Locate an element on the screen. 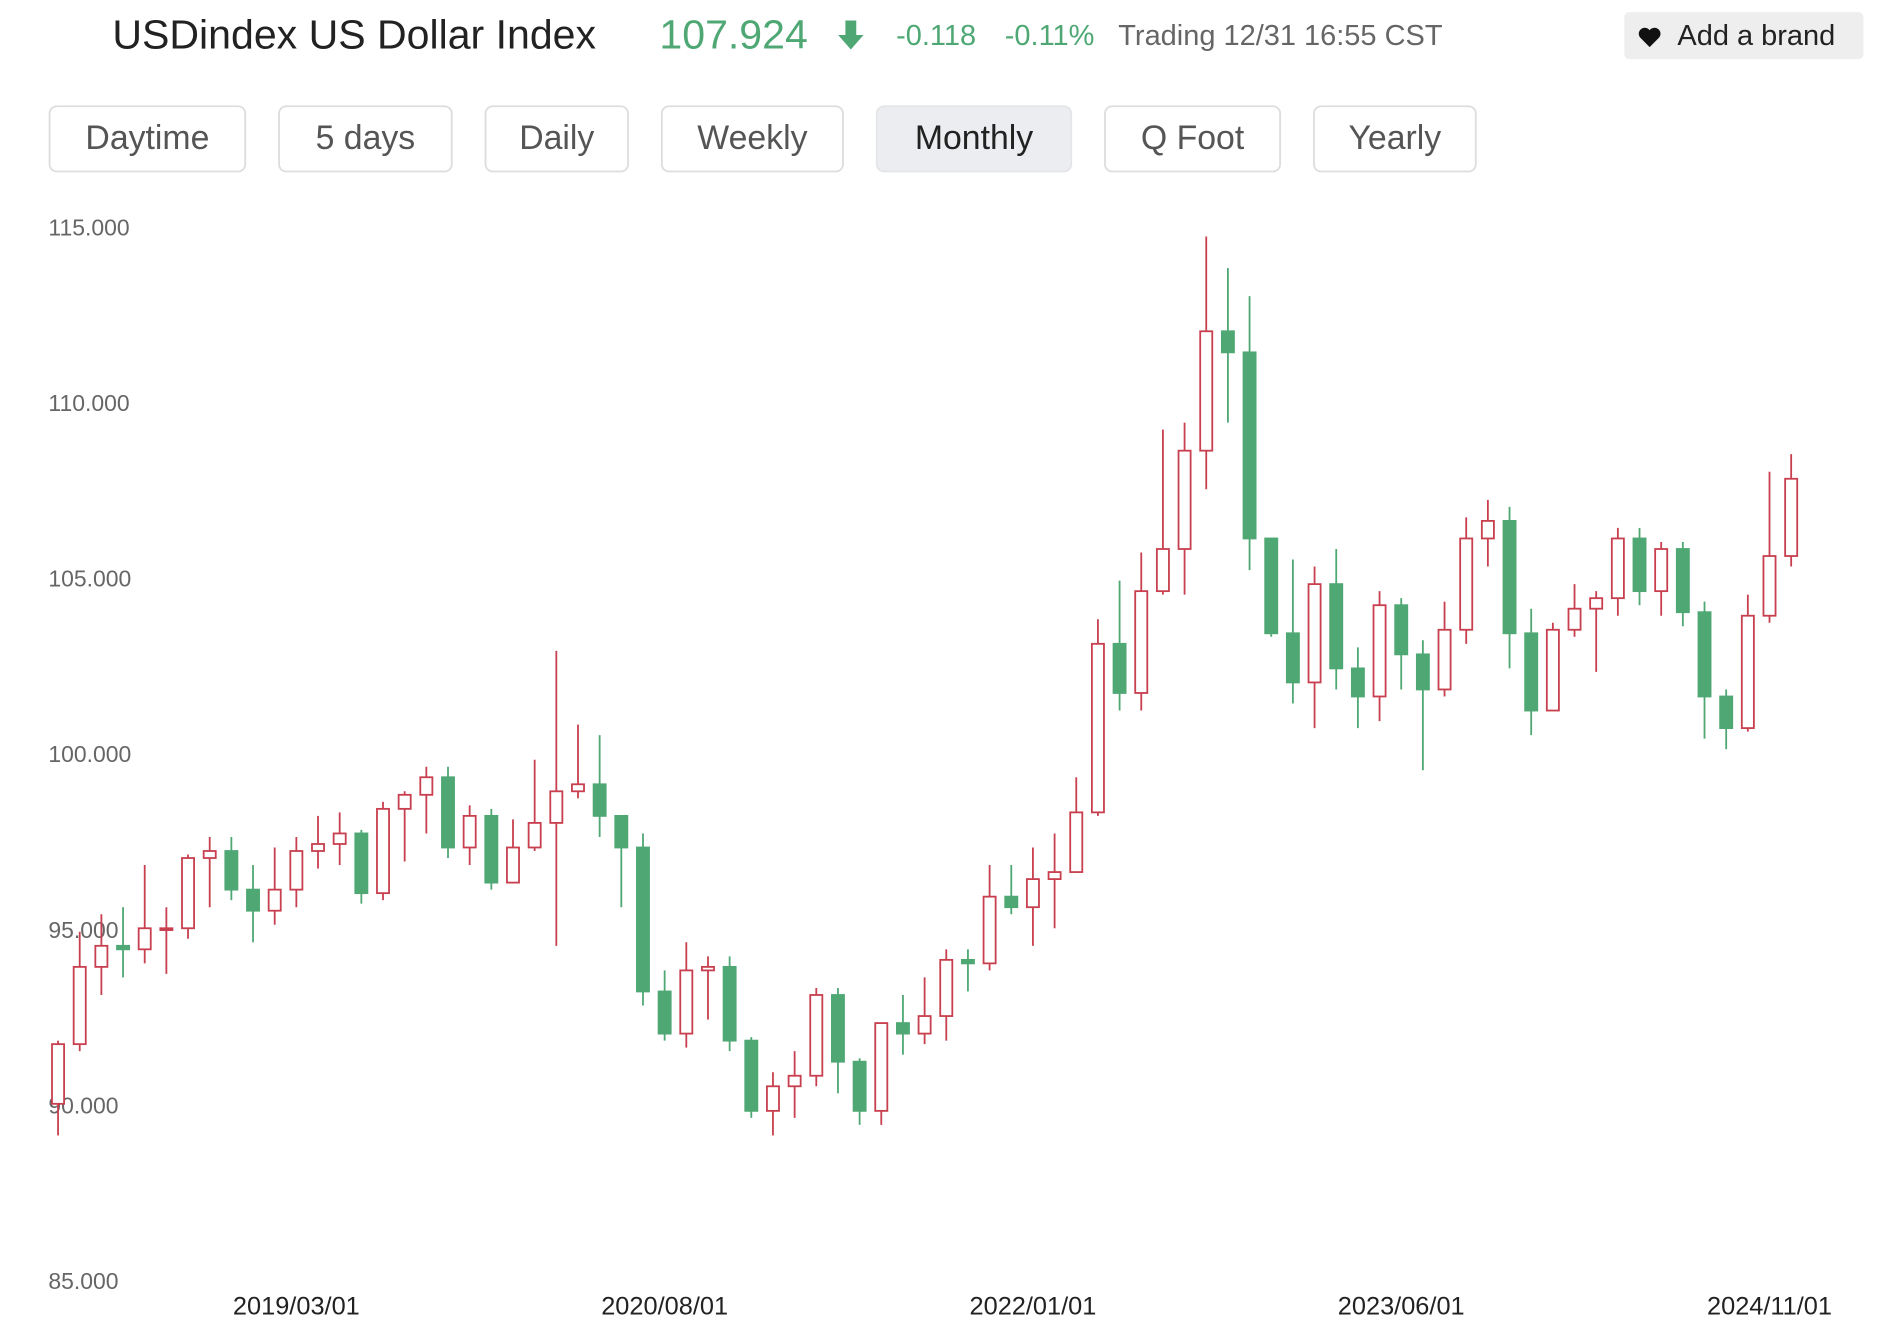  tab-label: Monthly is located at coordinates (974, 138).